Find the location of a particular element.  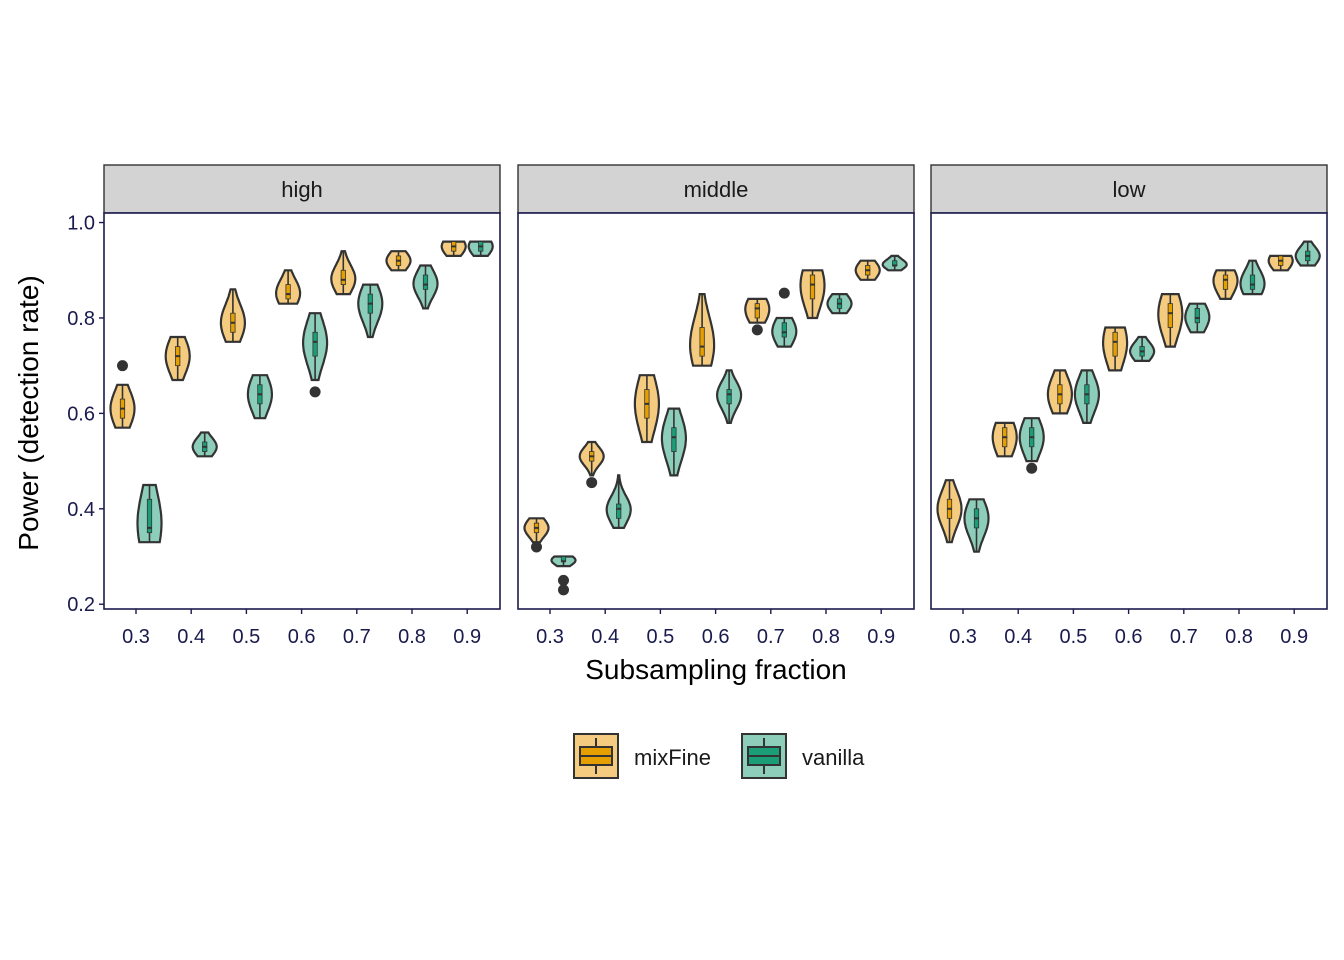

y-tick-label: 1.0 is located at coordinates (81, 224).